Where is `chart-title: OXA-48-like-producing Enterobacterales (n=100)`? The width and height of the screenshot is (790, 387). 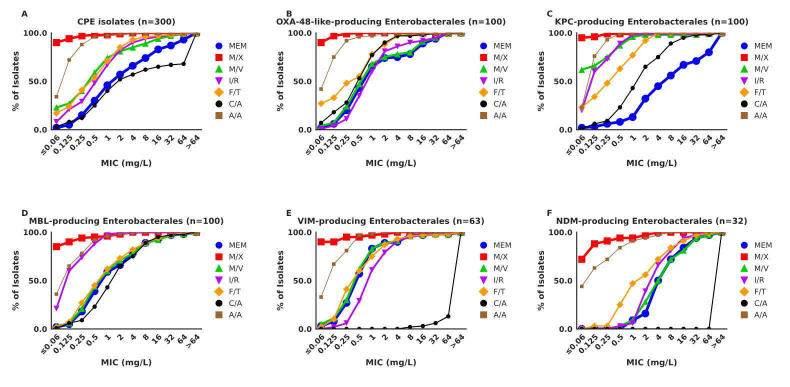
chart-title: OXA-48-like-producing Enterobacterales (n=100) is located at coordinates (391, 22).